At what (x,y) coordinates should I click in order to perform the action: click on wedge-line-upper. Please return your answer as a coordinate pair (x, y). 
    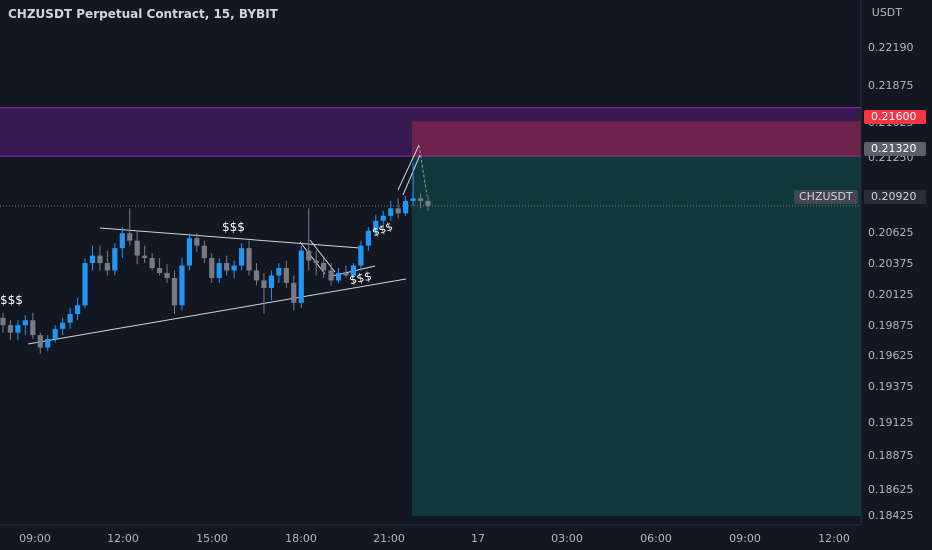
    Looking at the image, I should click on (408, 167).